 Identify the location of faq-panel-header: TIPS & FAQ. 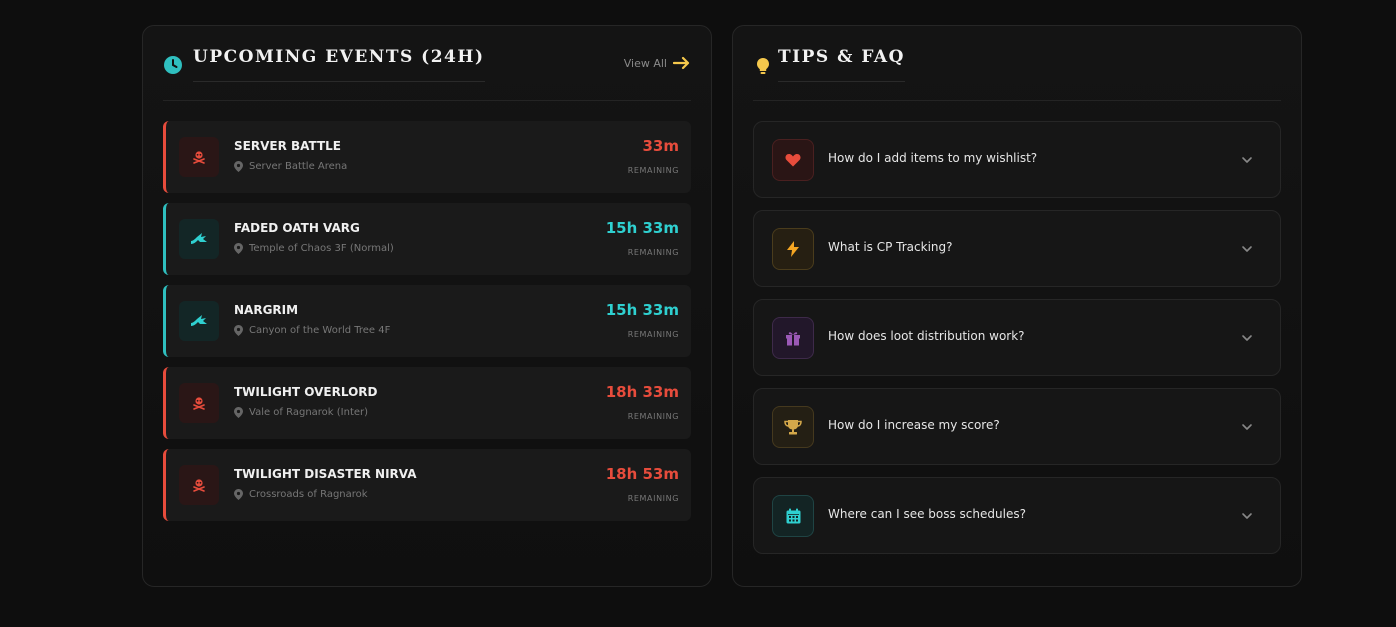
(1017, 63).